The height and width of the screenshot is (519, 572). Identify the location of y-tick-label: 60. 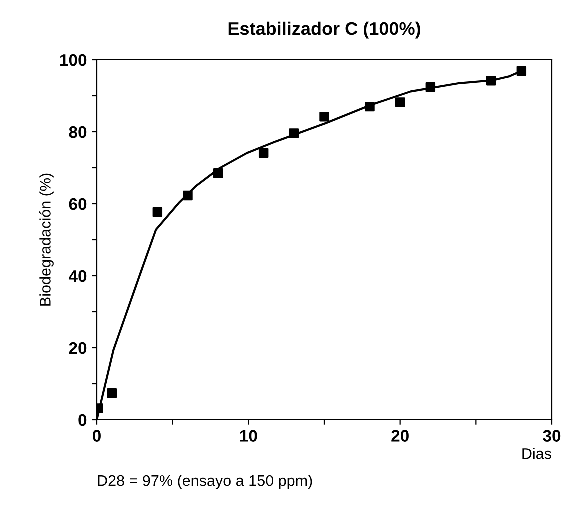
(78, 204).